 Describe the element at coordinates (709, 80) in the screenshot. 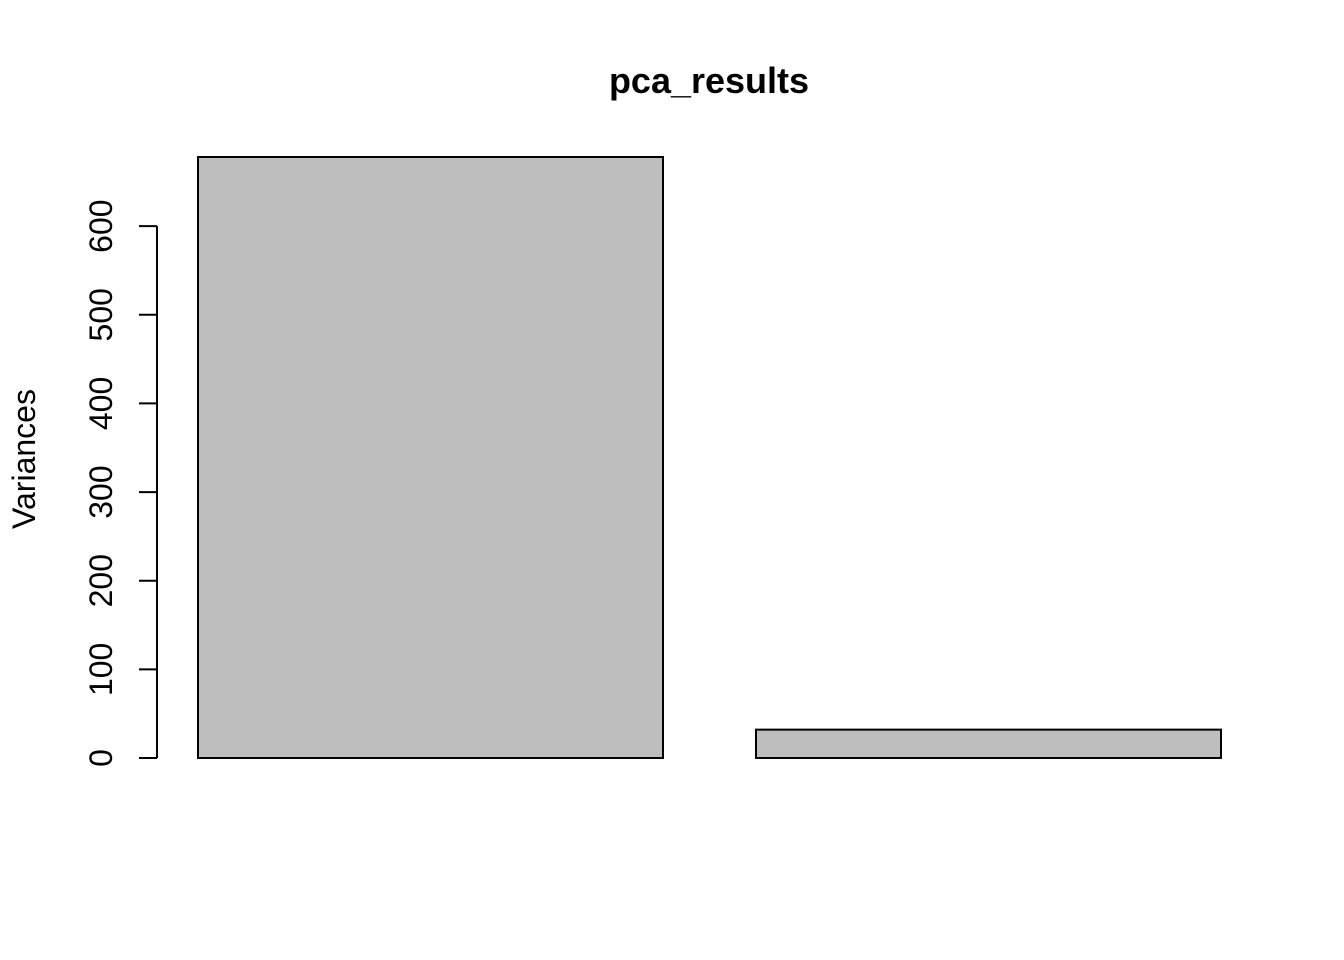

I see `chart-title: pca_results` at that location.